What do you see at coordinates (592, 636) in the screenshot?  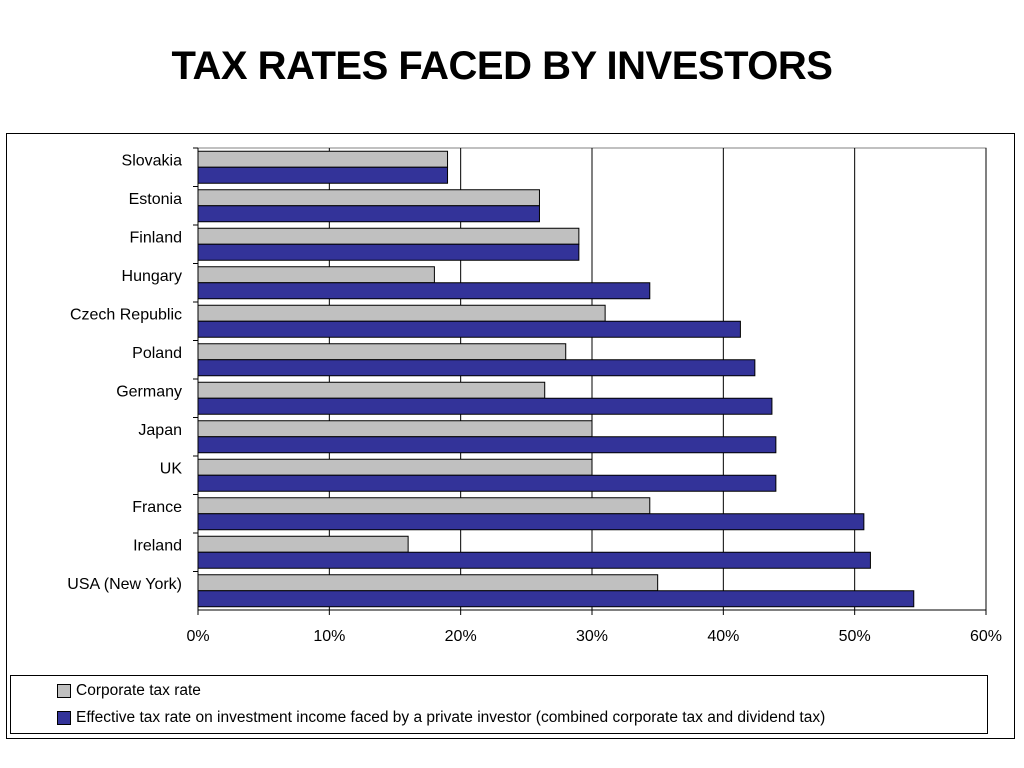 I see `x-tick-label: 30%` at bounding box center [592, 636].